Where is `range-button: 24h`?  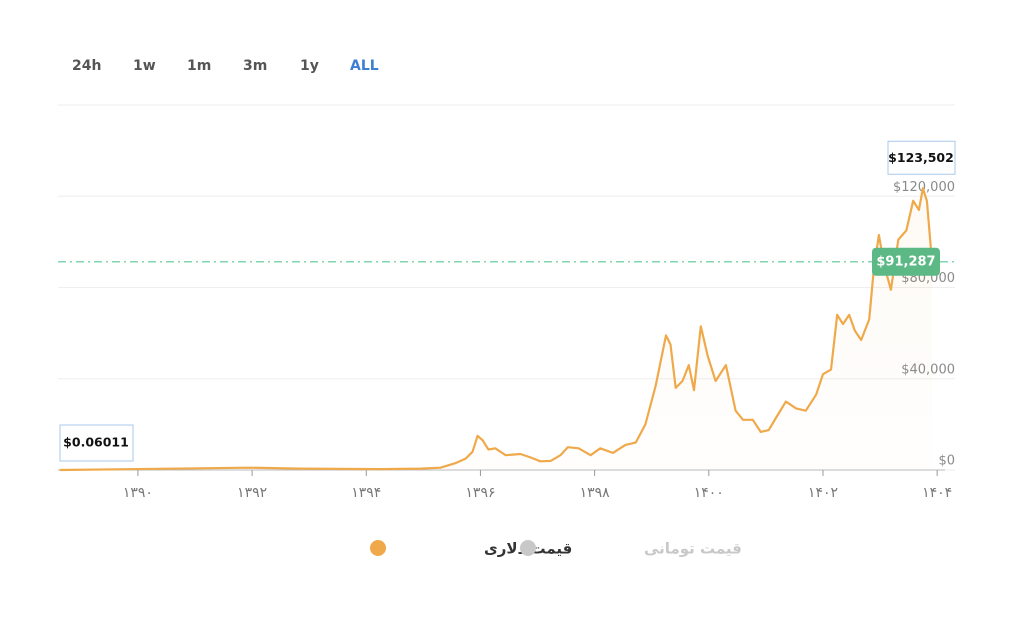 range-button: 24h is located at coordinates (87, 66).